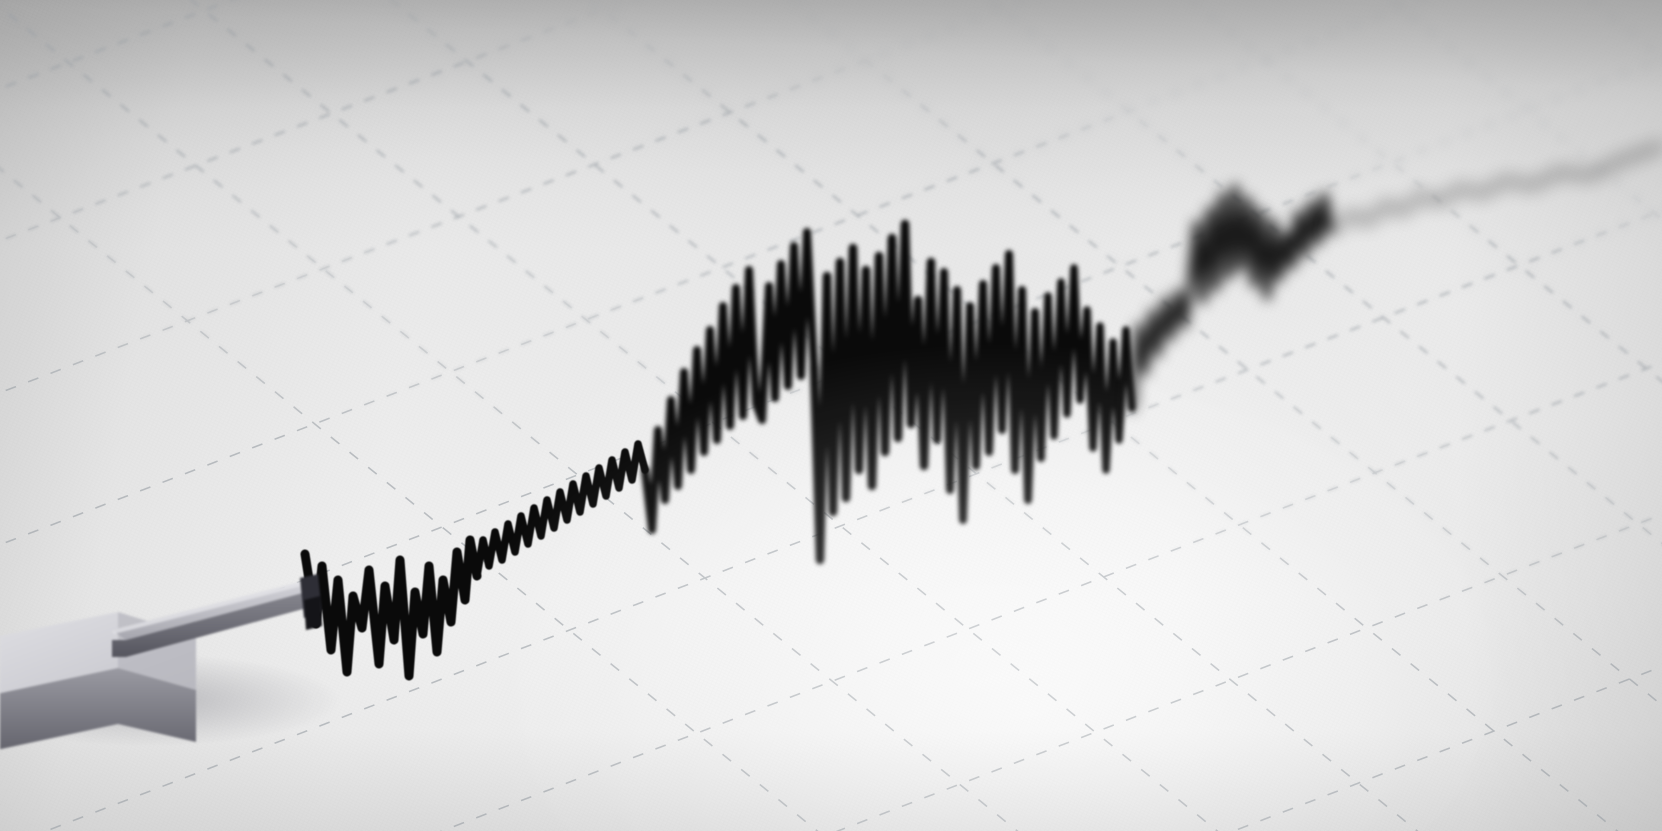 The width and height of the screenshot is (1662, 831). Describe the element at coordinates (888, 392) in the screenshot. I see `trace-phase-main-shock` at that location.